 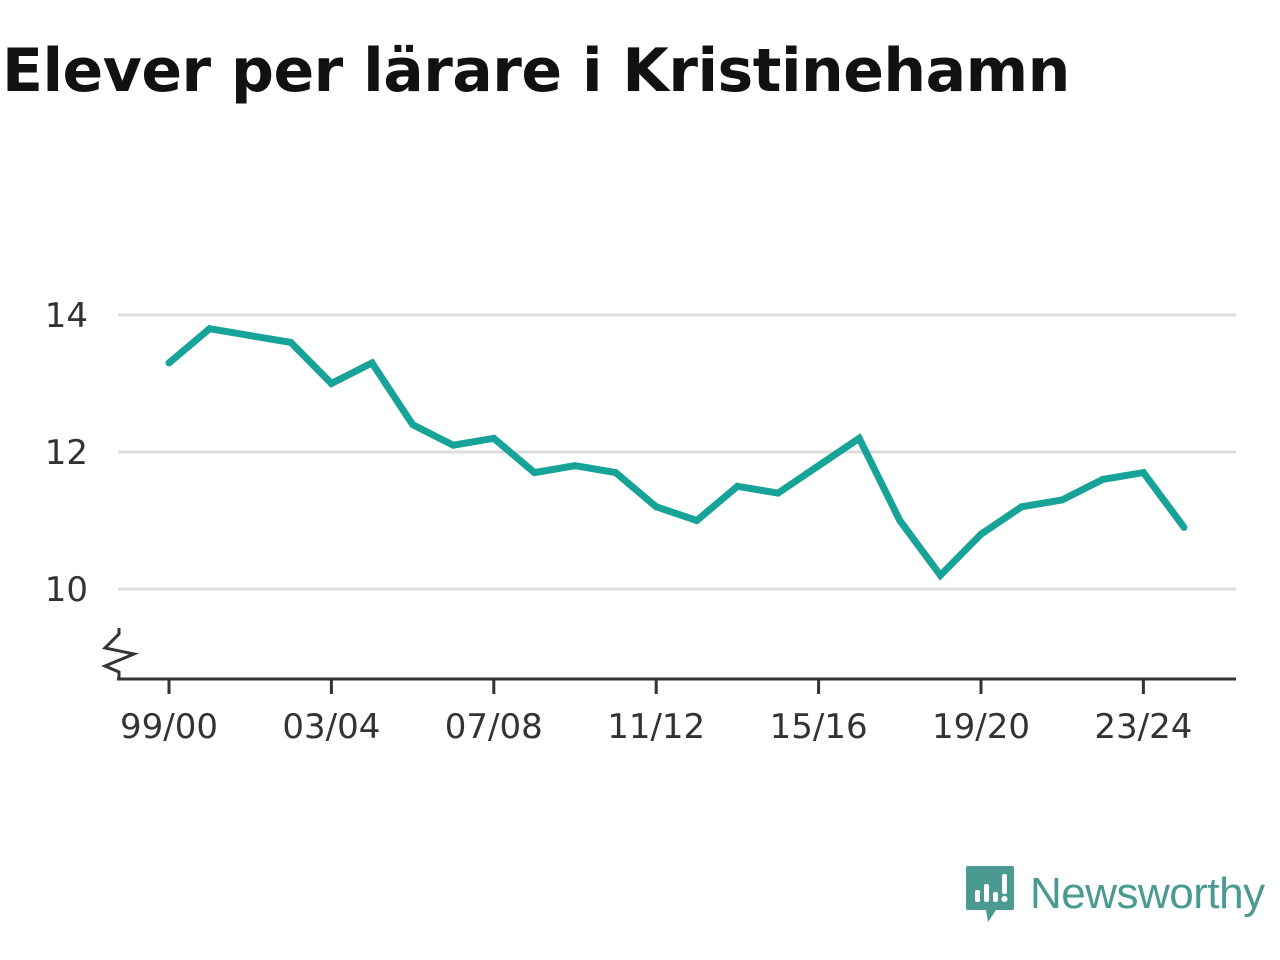 What do you see at coordinates (859, 438) in the screenshot?
I see `data-point-16/17` at bounding box center [859, 438].